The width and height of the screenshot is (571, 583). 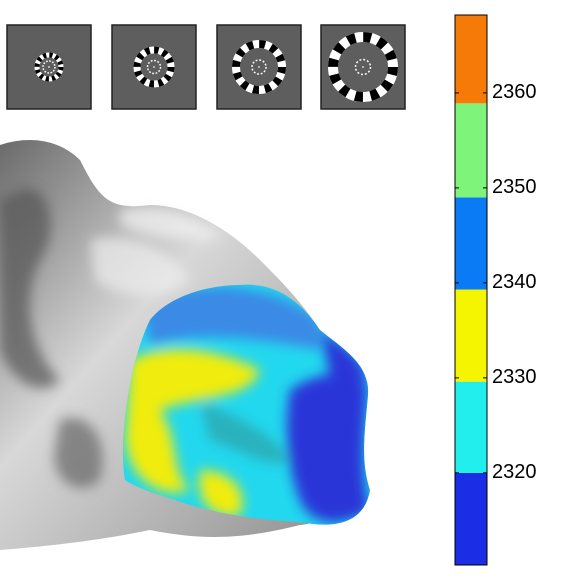 I want to click on tick-label: 2360, so click(x=514, y=92).